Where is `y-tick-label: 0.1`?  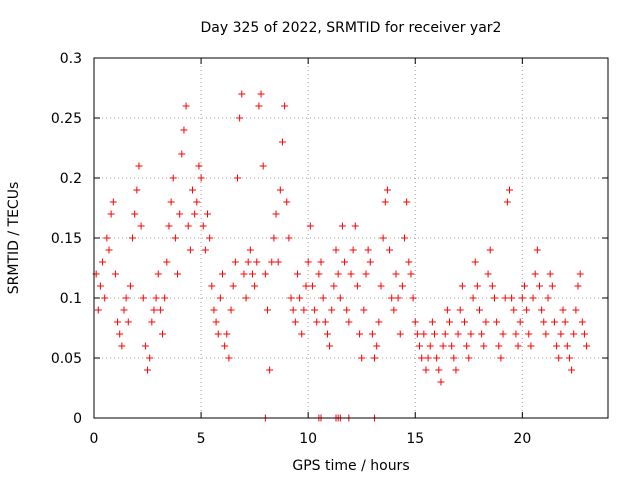
y-tick-label: 0.1 is located at coordinates (71, 299).